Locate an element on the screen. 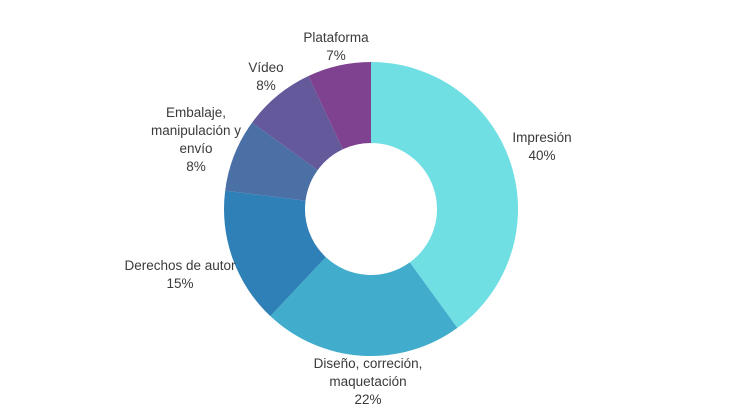 Image resolution: width=745 pixels, height=419 pixels. donut-segment-video is located at coordinates (297, 123).